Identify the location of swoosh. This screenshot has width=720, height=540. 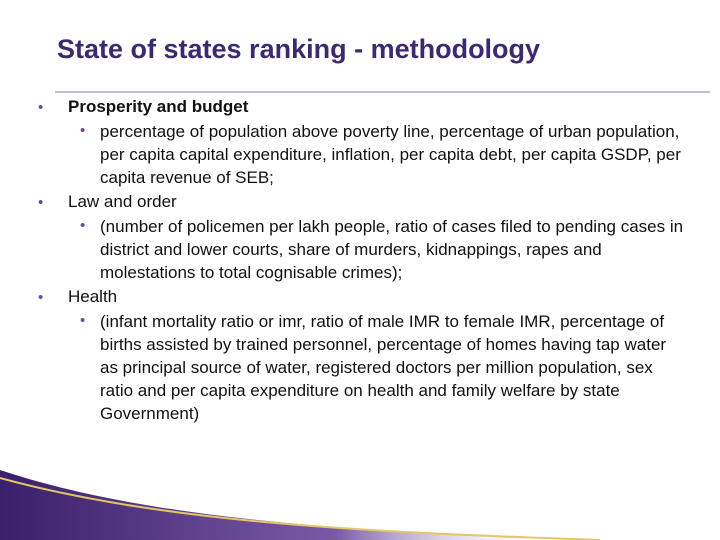
(280, 505).